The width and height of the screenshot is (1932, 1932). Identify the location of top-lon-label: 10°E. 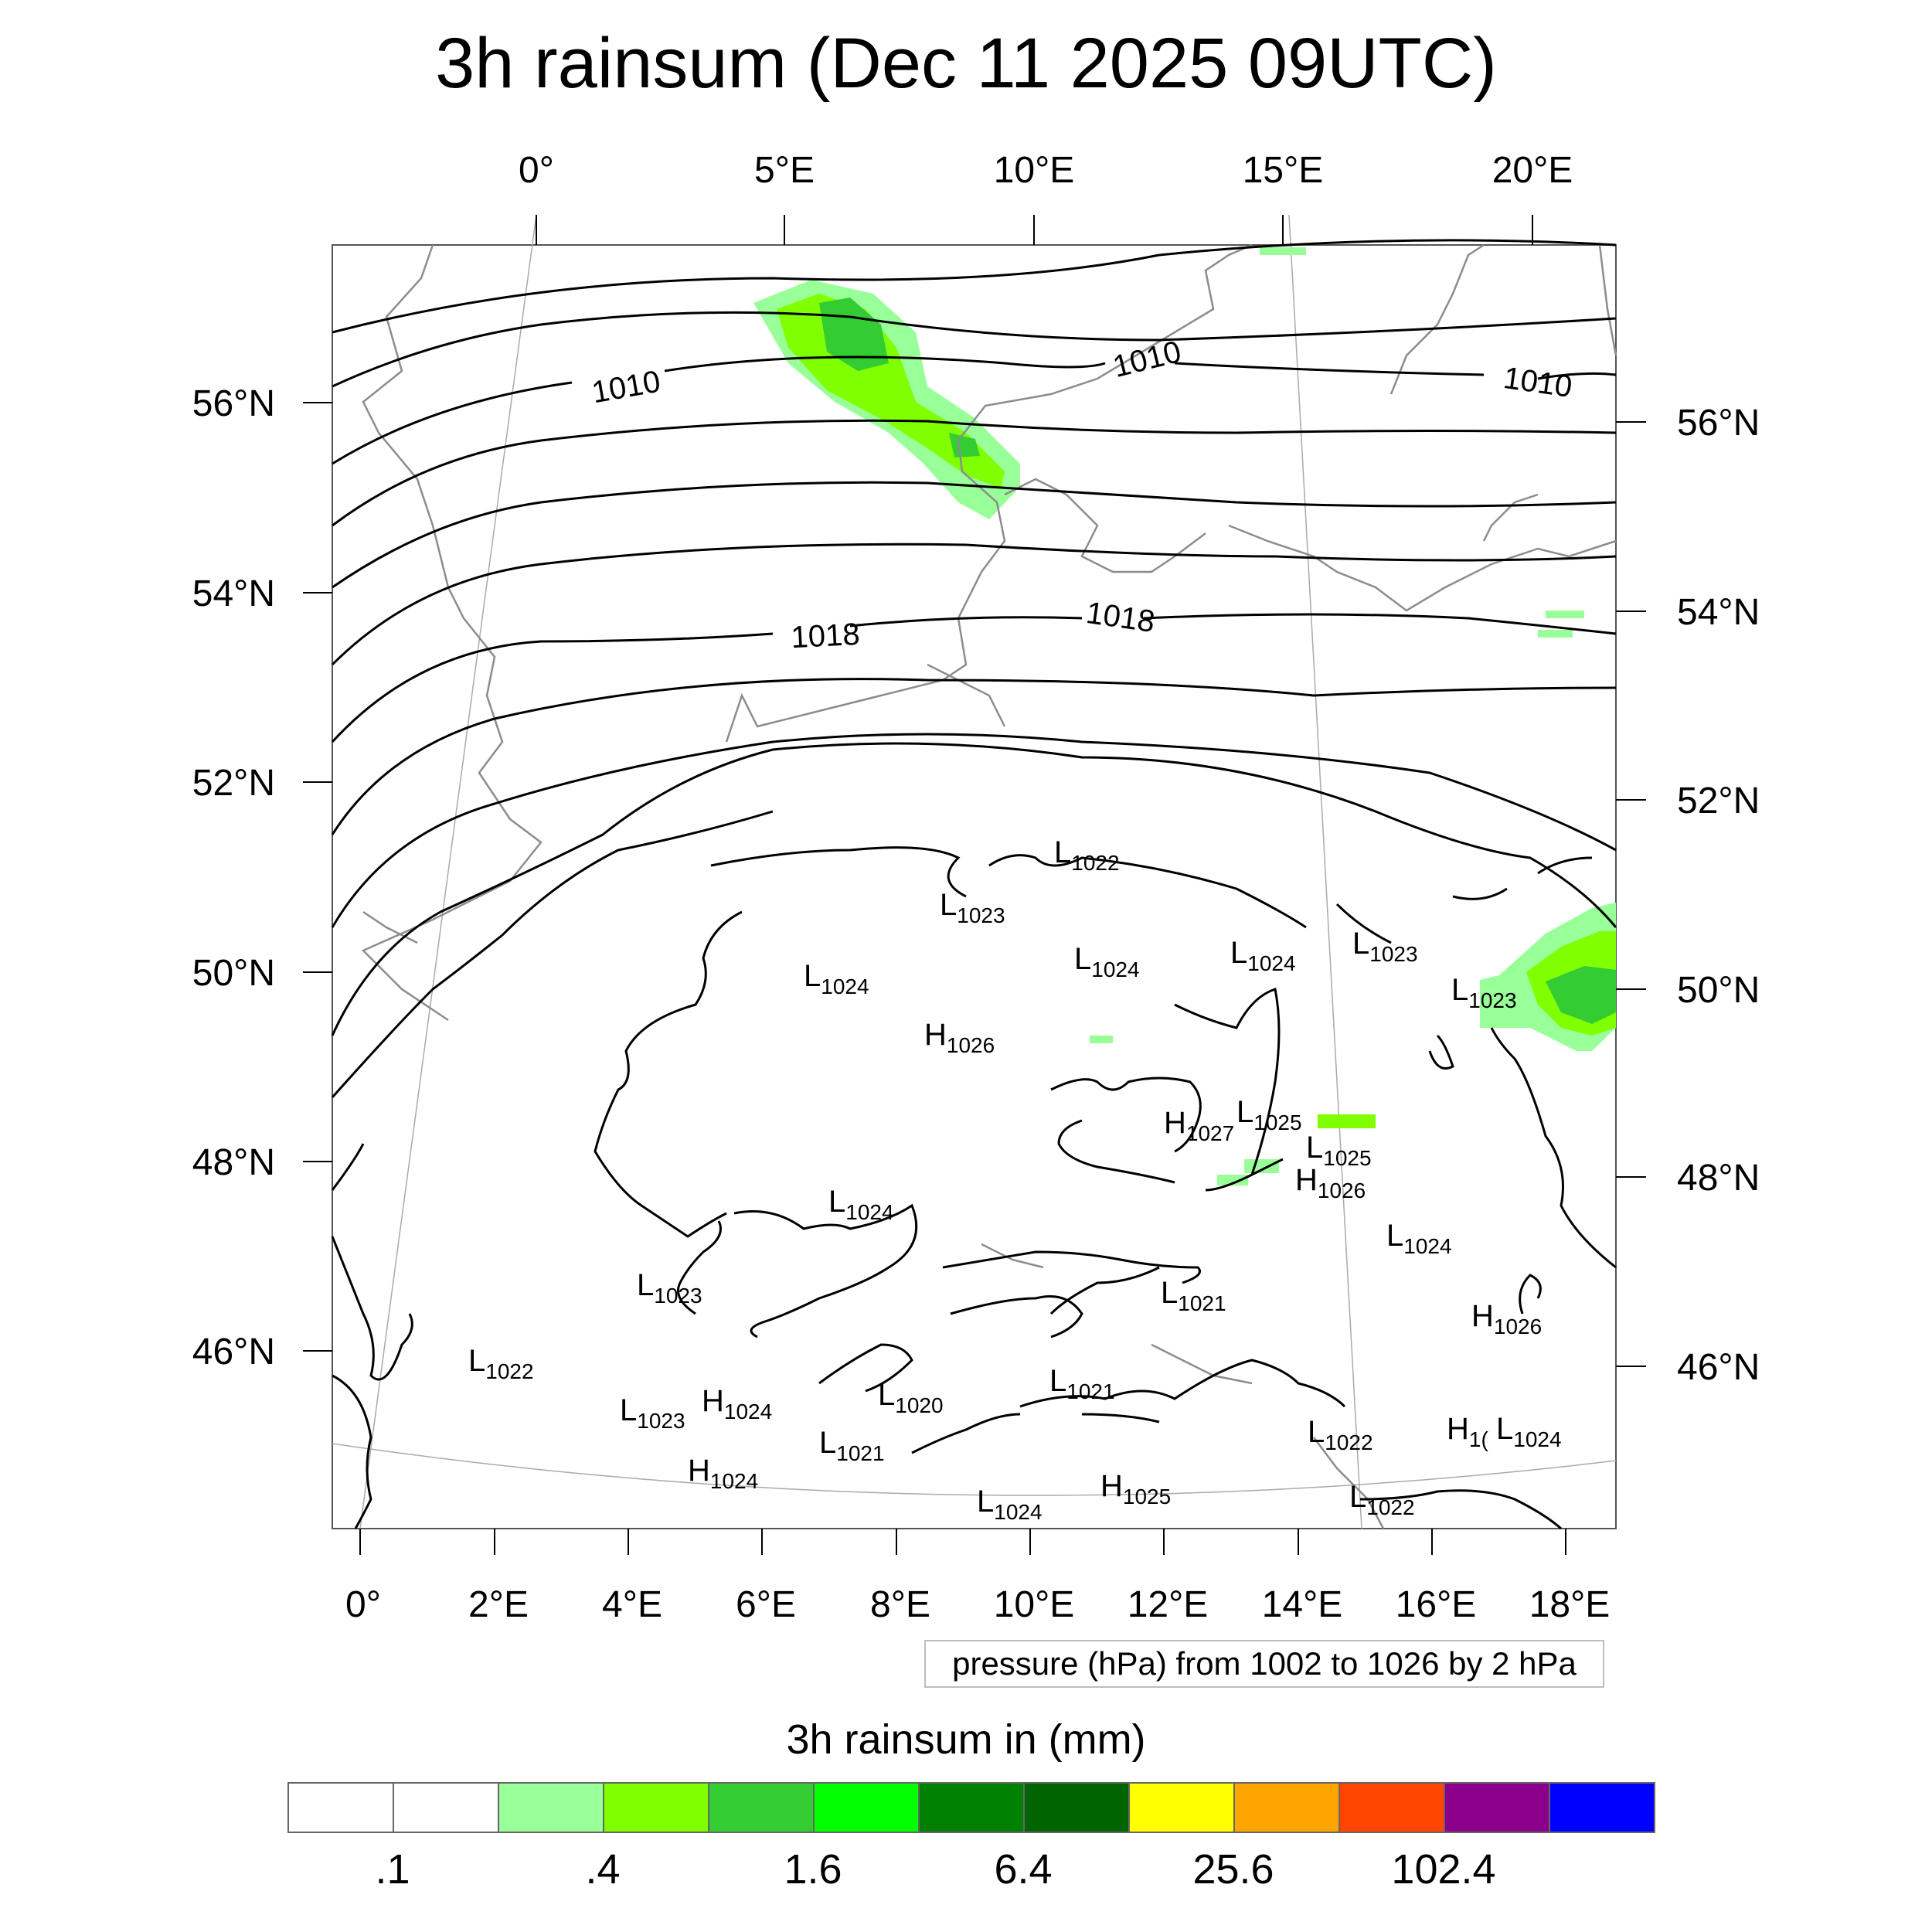
(1035, 170).